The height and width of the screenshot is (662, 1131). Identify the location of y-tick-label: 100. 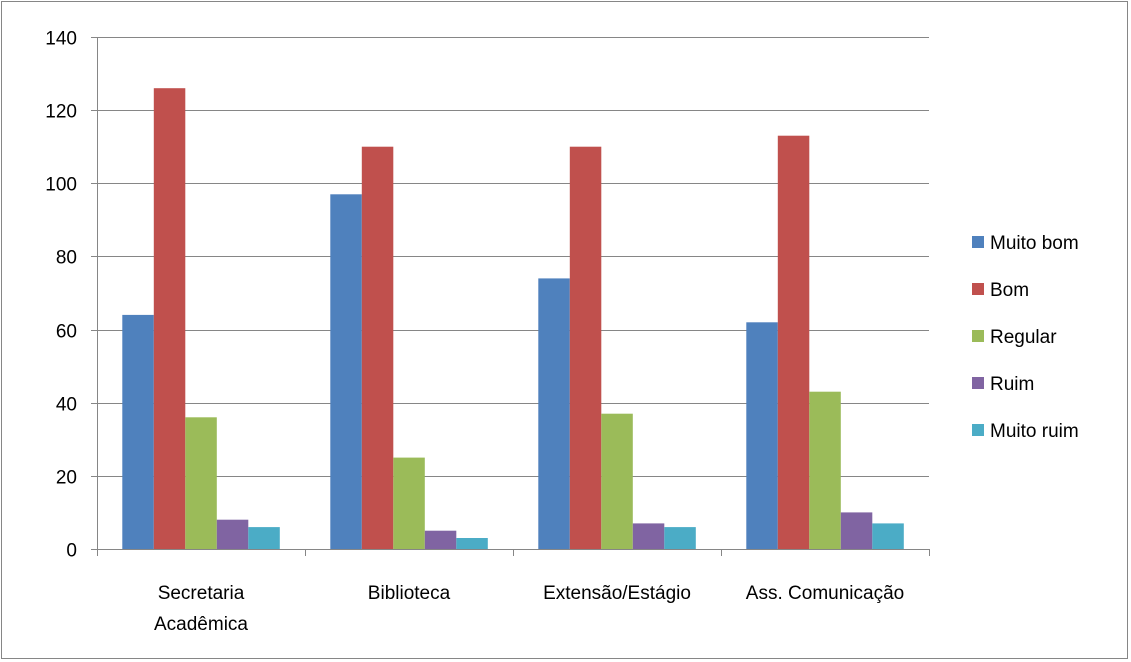
(61, 185).